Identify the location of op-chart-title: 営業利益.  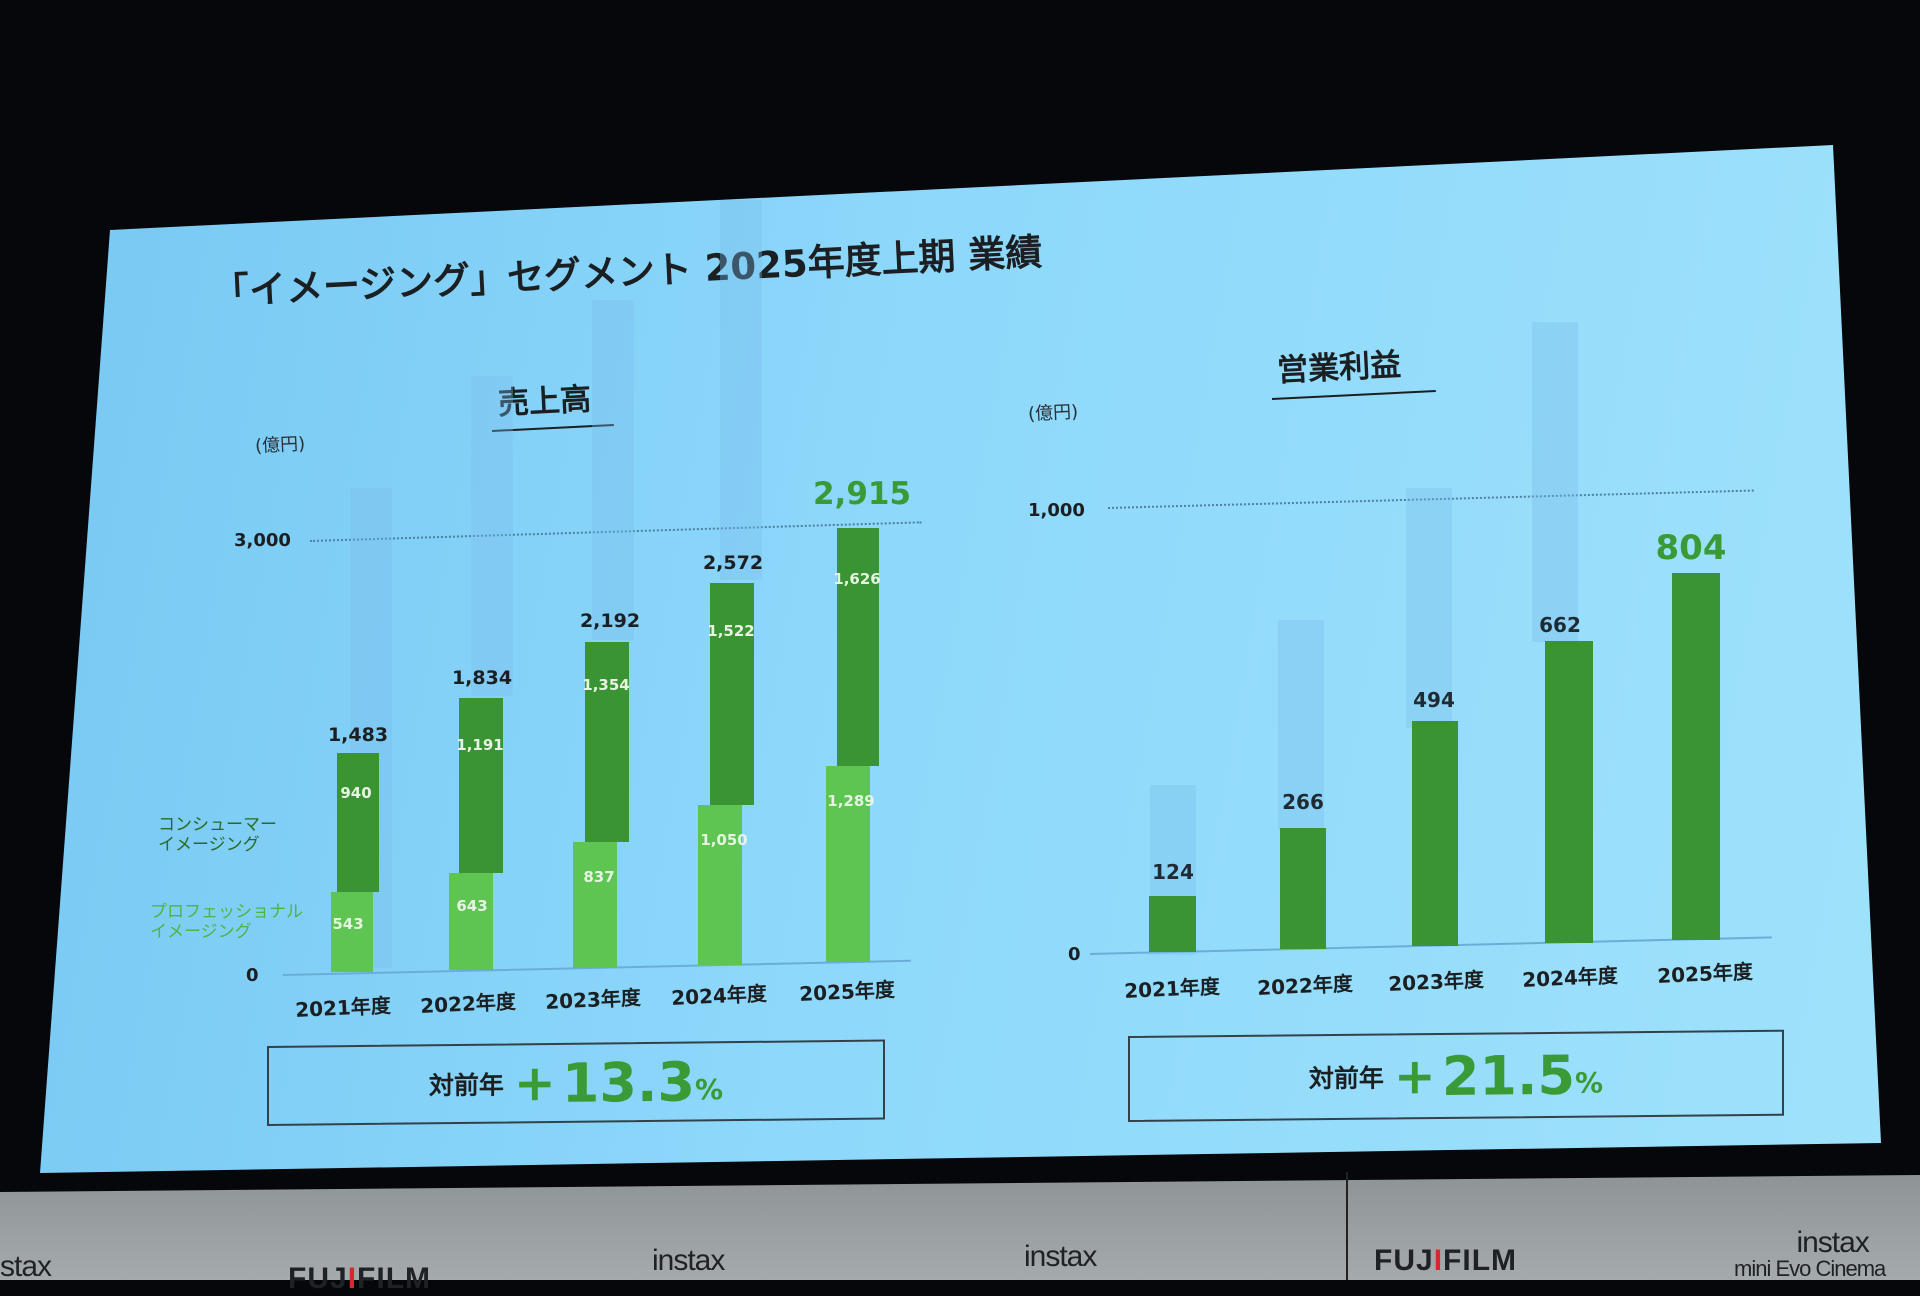
(1339, 367).